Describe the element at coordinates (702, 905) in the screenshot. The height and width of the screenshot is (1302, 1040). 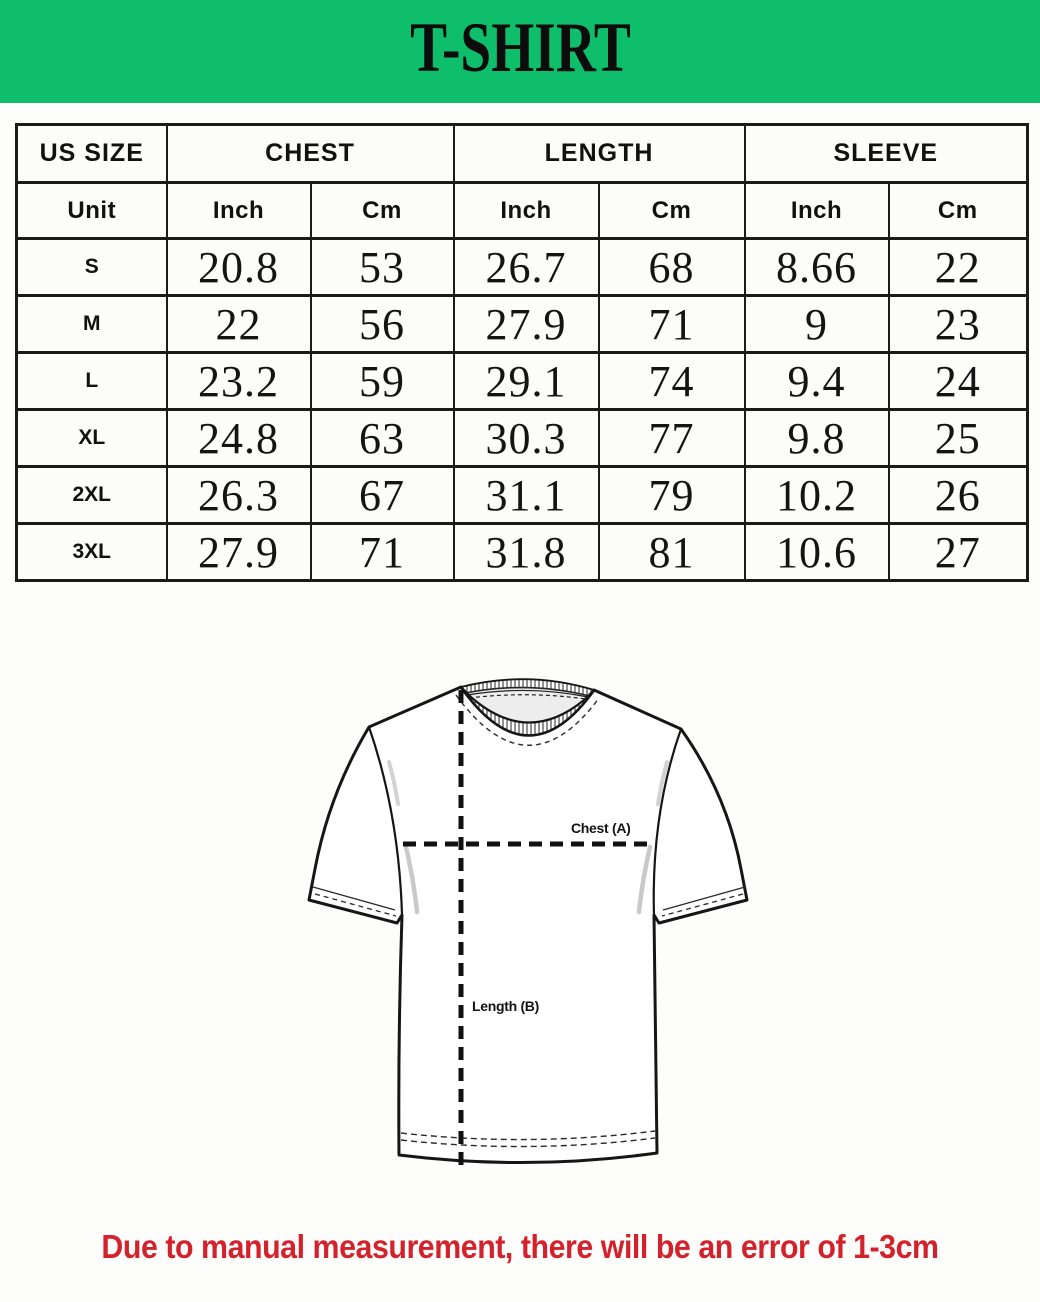
I see `cuff-stitch-right-dashed` at that location.